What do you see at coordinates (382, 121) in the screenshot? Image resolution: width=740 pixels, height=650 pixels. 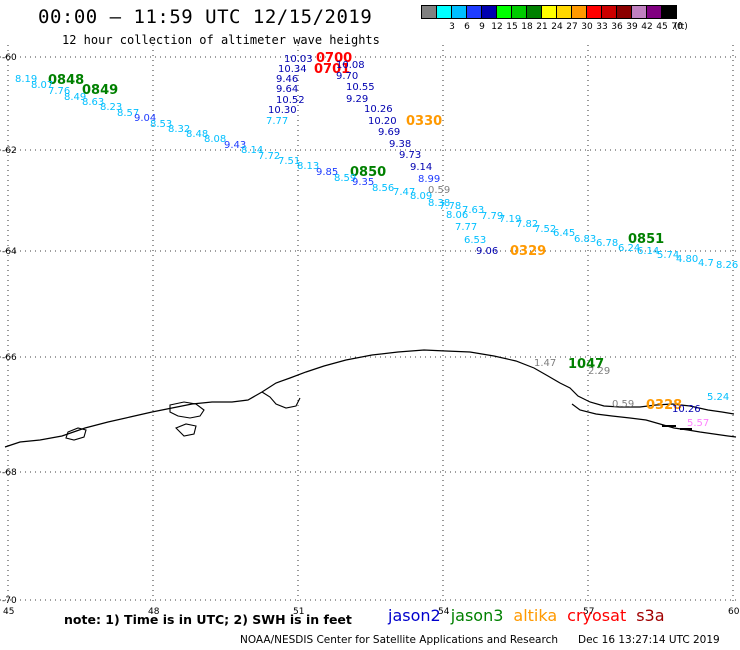 I see `wave-height-value: 10.20` at bounding box center [382, 121].